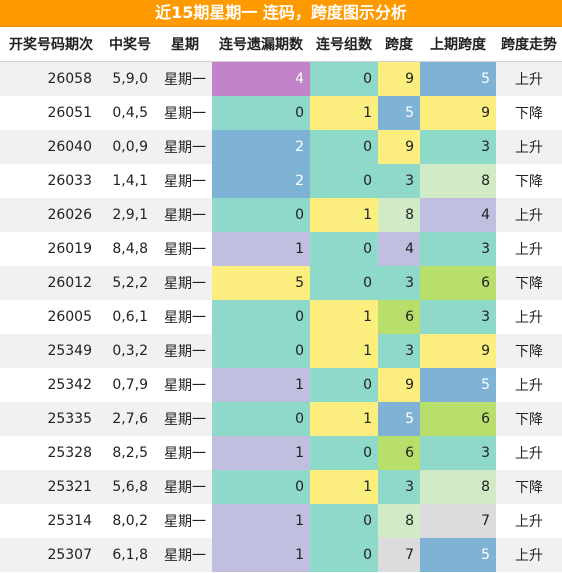  I want to click on cell-issue: 25328, so click(51, 453).